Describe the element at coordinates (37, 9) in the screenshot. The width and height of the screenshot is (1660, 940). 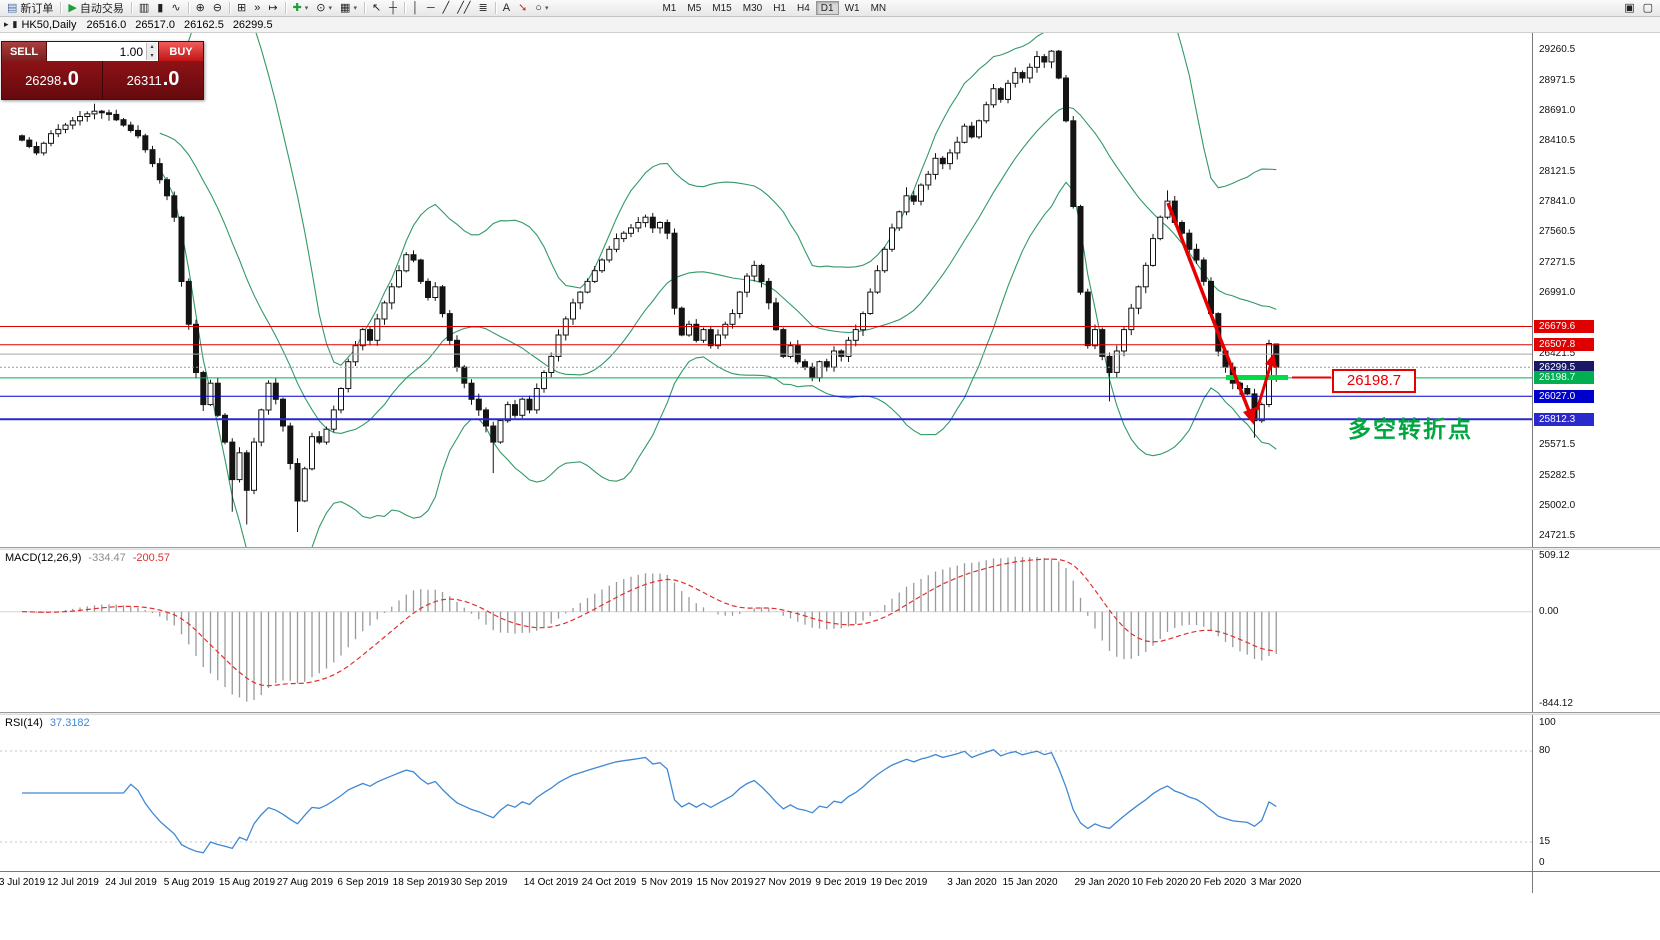
I see `toolbar-button-label: 新订单` at that location.